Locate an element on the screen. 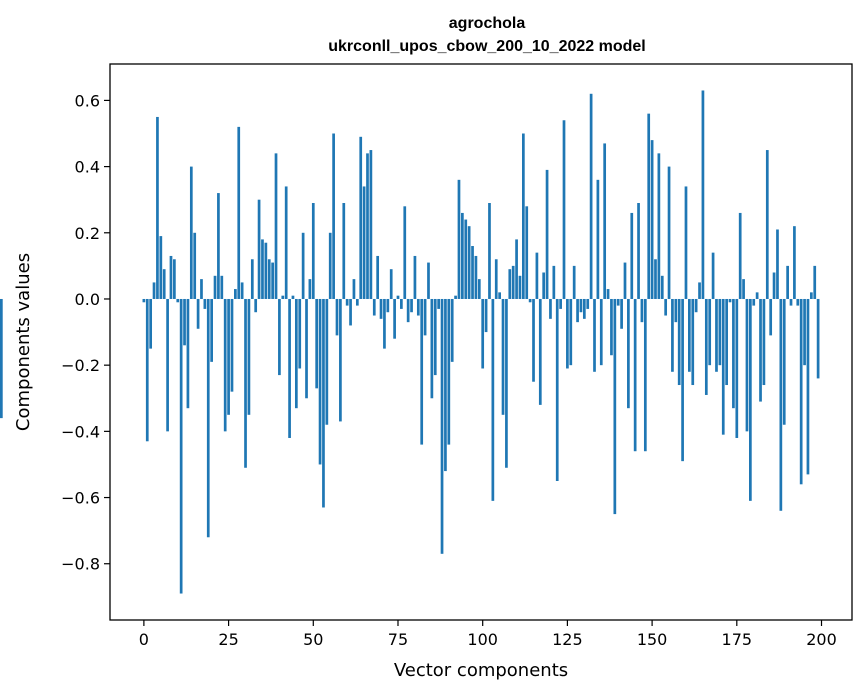  chart-subtitle: ukrconll_upos_cbow_200_10_2022 model is located at coordinates (486, 46).